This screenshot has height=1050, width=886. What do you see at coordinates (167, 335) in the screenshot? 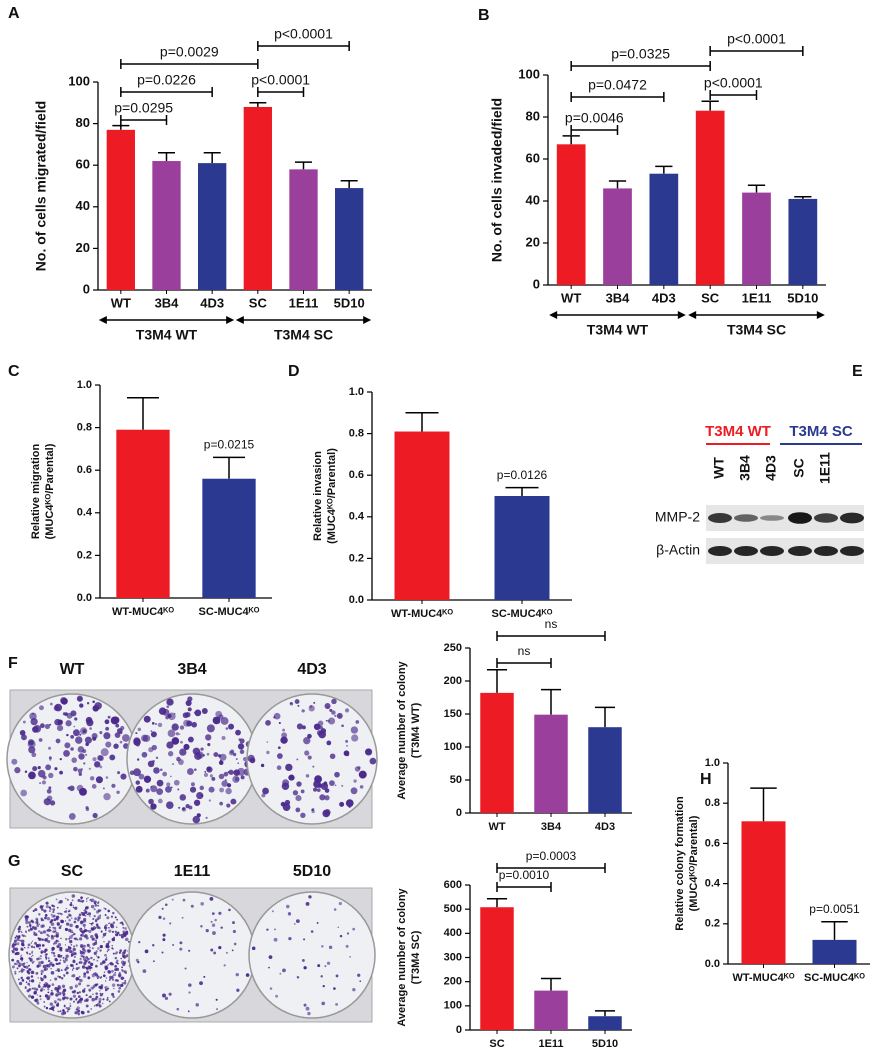
I see `group-label: T3M4 WT` at bounding box center [167, 335].